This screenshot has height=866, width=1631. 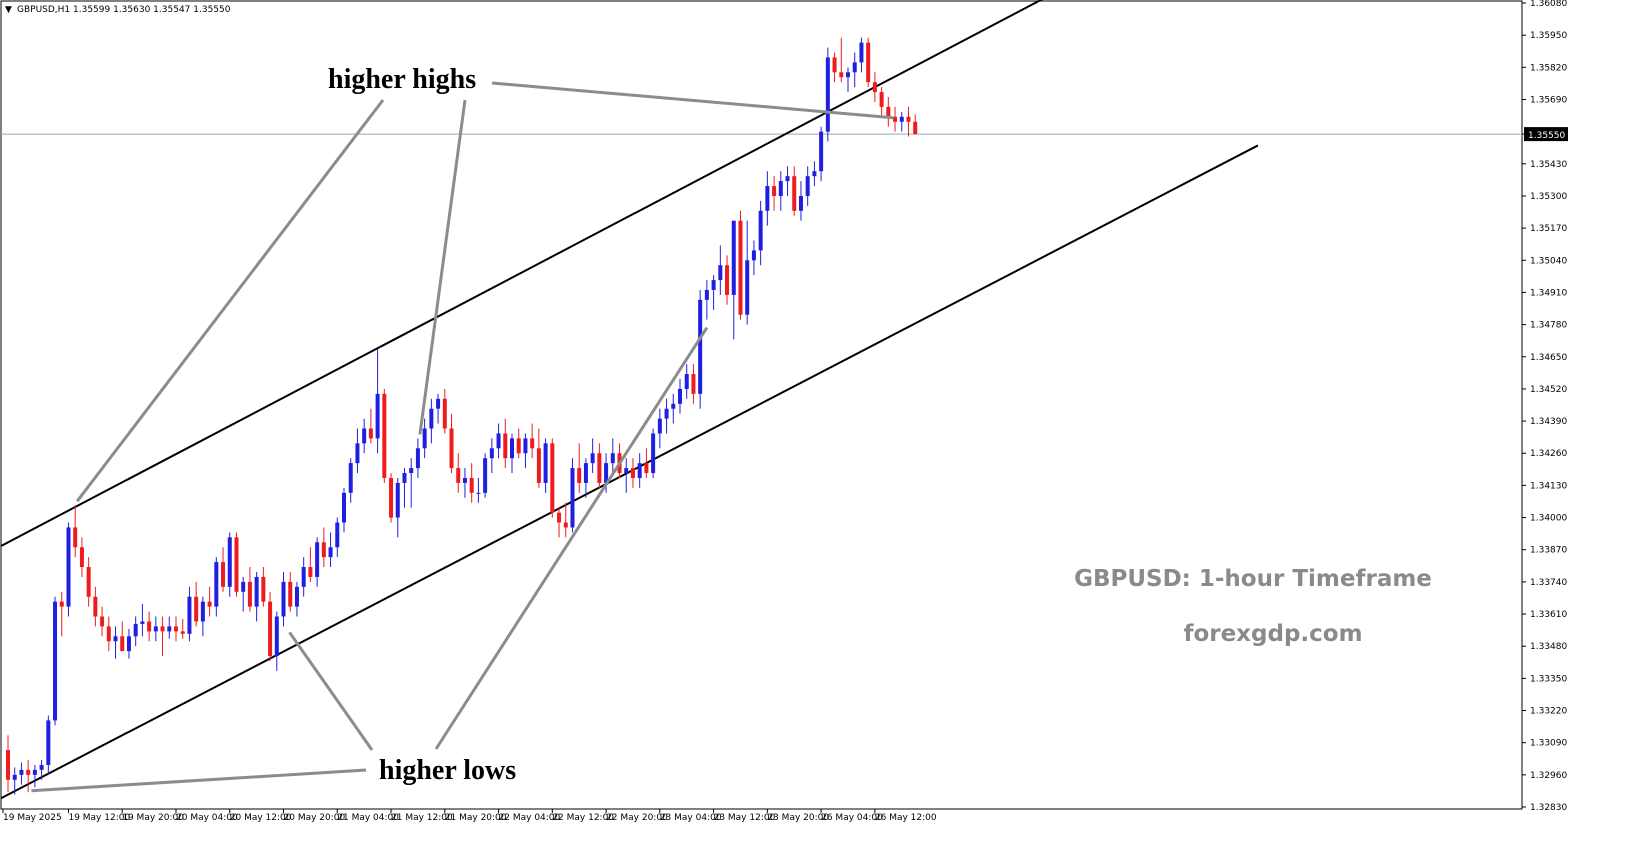 I want to click on y-tick-label: 1.34780, so click(x=1548, y=326).